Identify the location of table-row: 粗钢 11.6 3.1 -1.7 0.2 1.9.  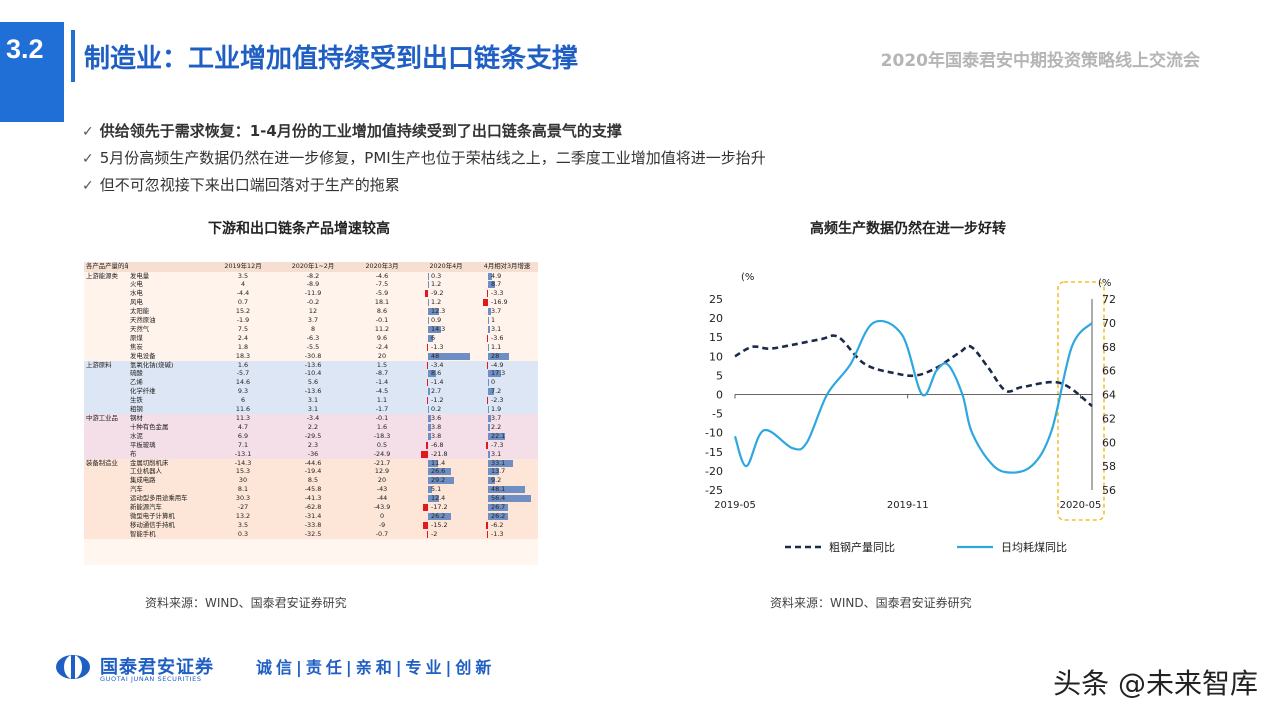
(311, 409).